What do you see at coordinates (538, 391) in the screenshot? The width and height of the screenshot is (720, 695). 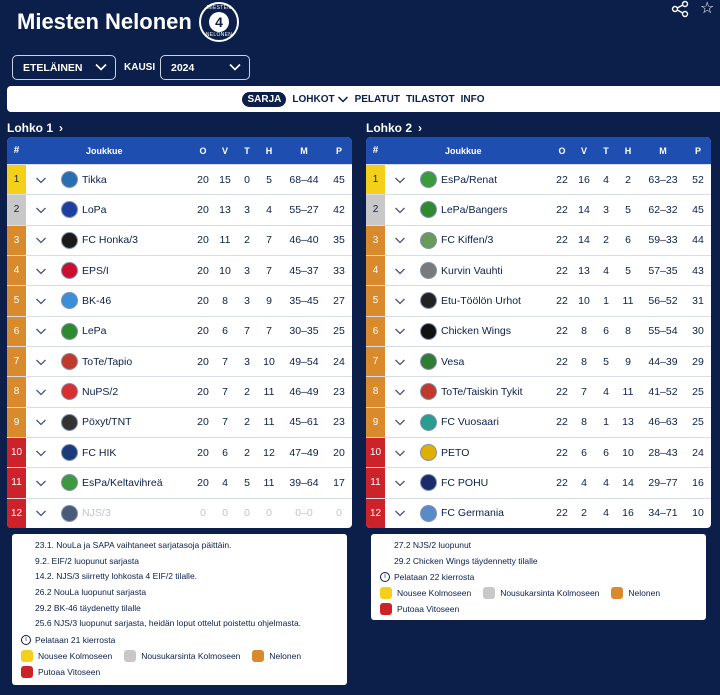 I see `table-row: 8 ToTe/Taiskin Tykit 22 7 4 11 41–52 25` at bounding box center [538, 391].